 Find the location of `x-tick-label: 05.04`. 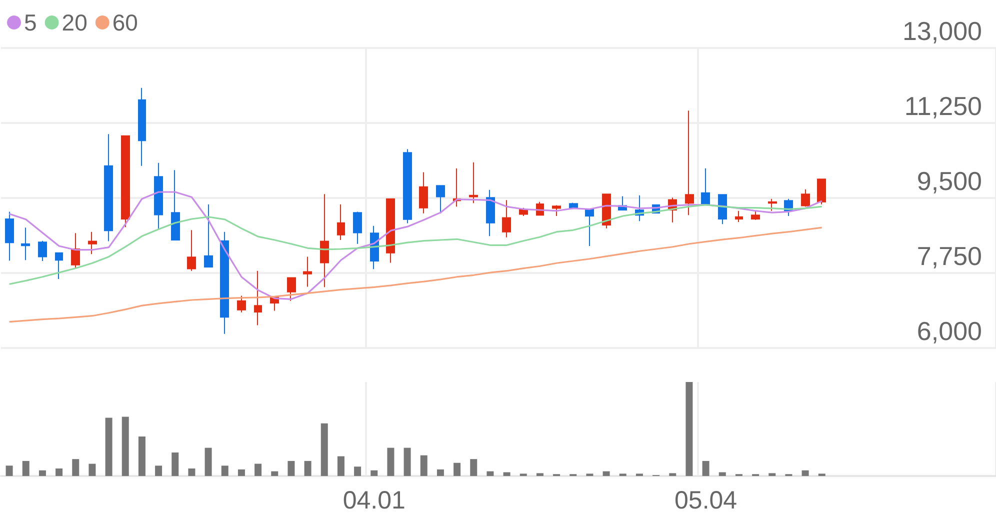

x-tick-label: 05.04 is located at coordinates (706, 500).